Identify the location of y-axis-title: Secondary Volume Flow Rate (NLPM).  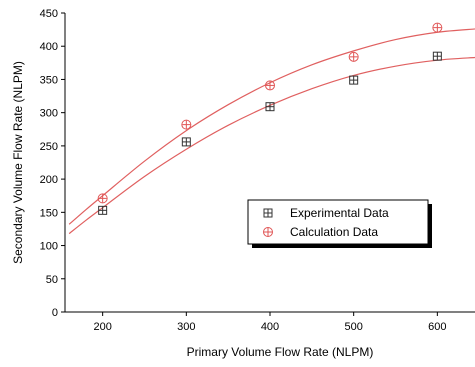
(18, 162).